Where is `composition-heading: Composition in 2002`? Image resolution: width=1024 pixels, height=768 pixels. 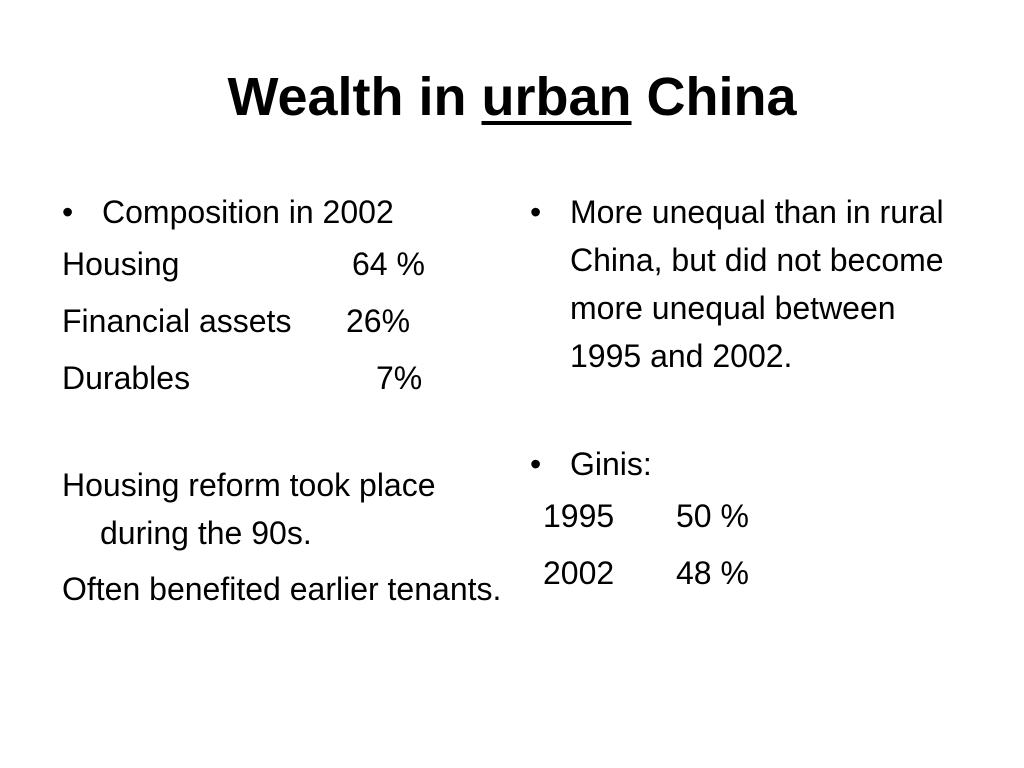
composition-heading: Composition in 2002 is located at coordinates (248, 212).